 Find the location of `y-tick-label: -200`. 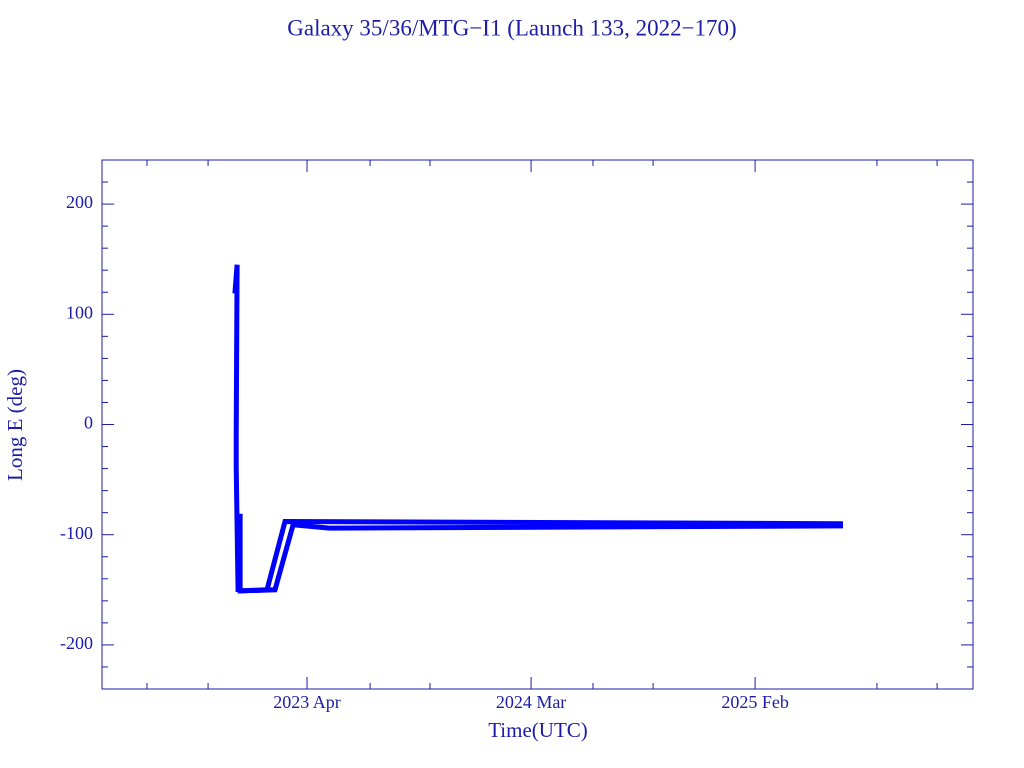

y-tick-label: -200 is located at coordinates (76, 643).